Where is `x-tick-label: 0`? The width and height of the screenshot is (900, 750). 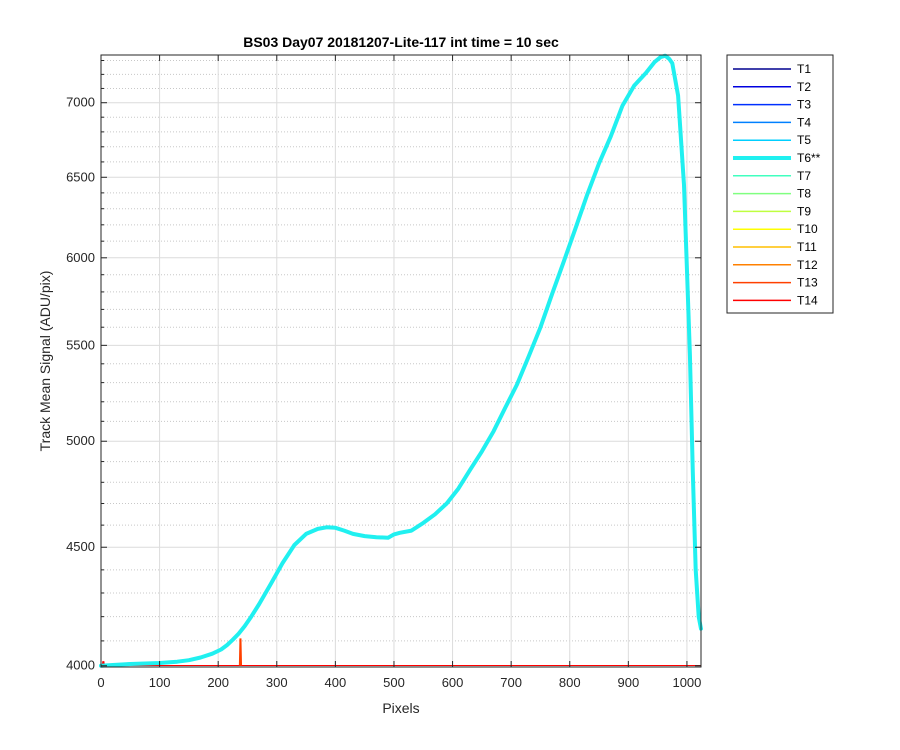 x-tick-label: 0 is located at coordinates (100, 682).